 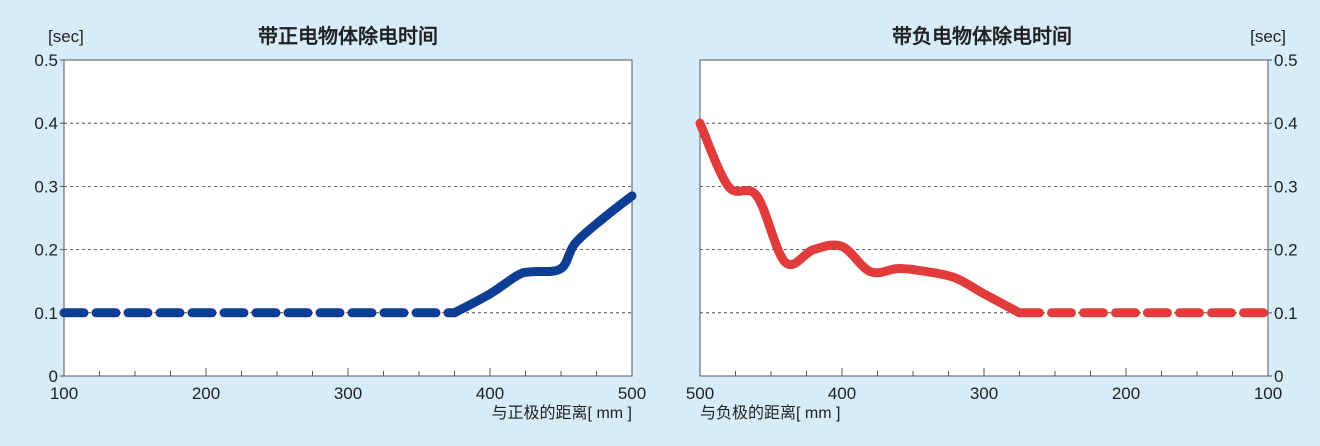 I want to click on left-x-tick-label: 200, so click(x=206, y=393).